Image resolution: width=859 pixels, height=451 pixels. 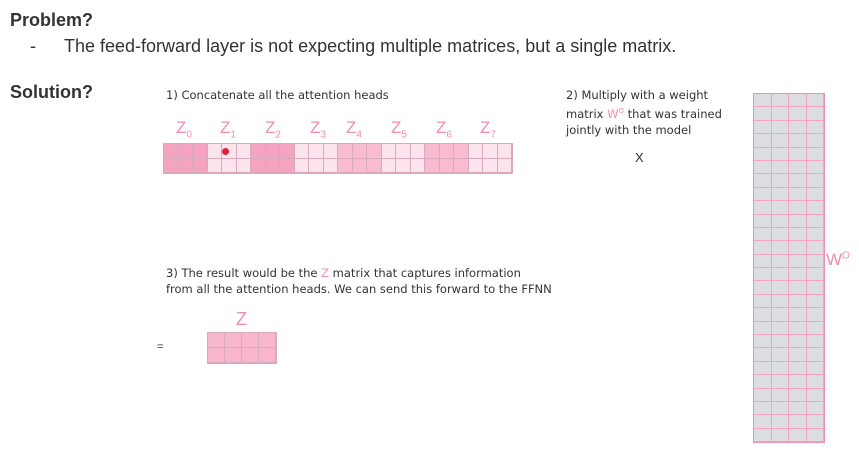 What do you see at coordinates (273, 129) in the screenshot?
I see `head-label-2: Z2` at bounding box center [273, 129].